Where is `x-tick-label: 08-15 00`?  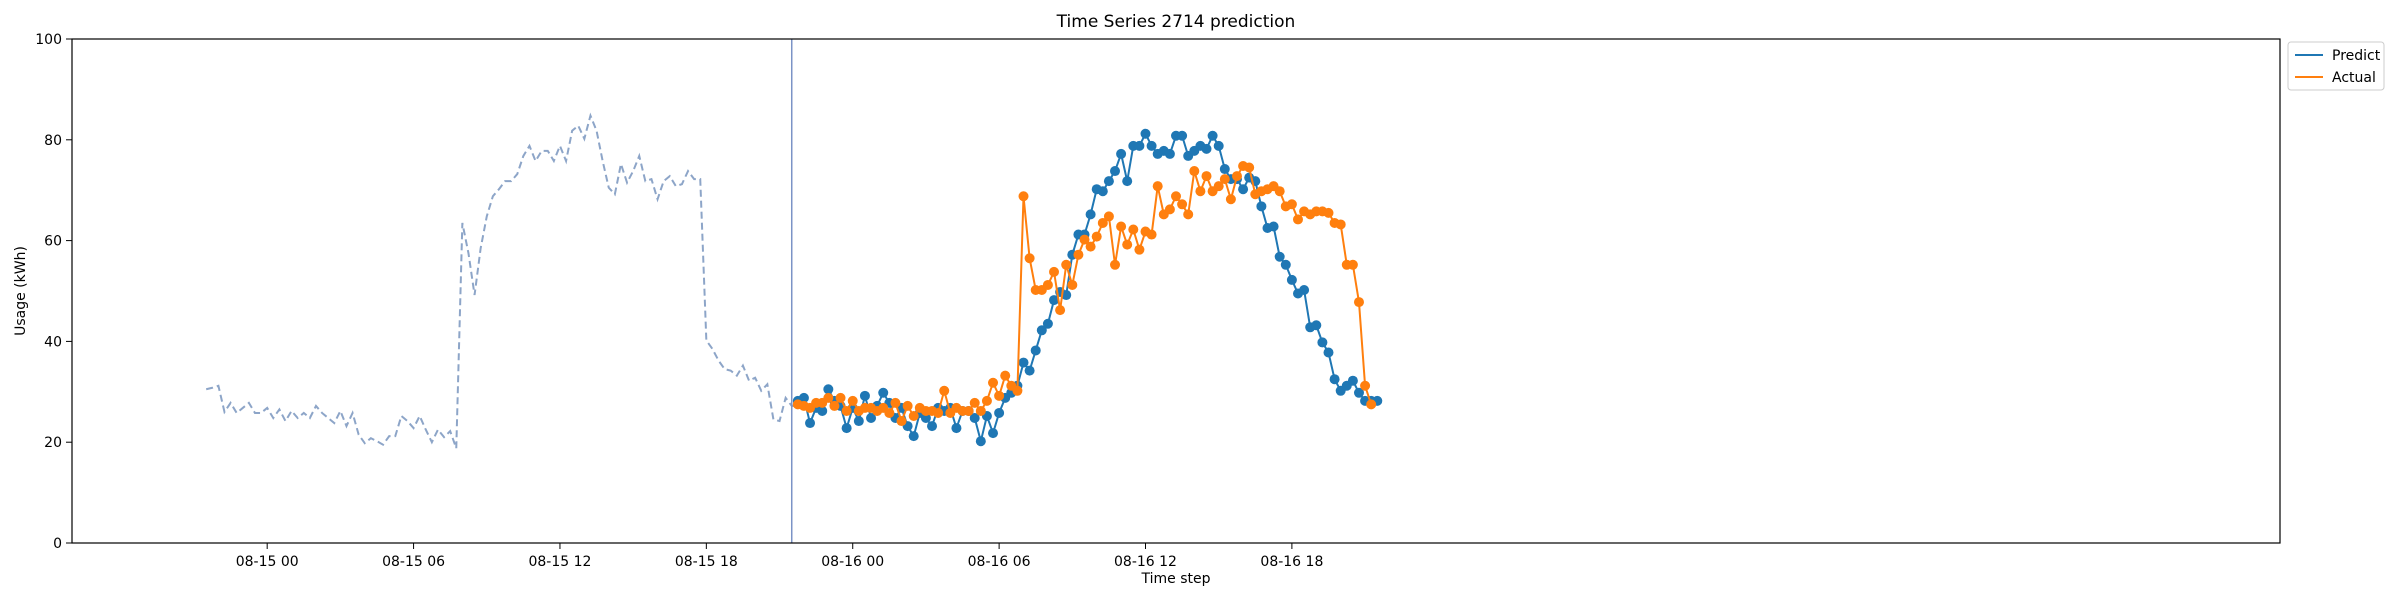
x-tick-label: 08-15 00 is located at coordinates (267, 562).